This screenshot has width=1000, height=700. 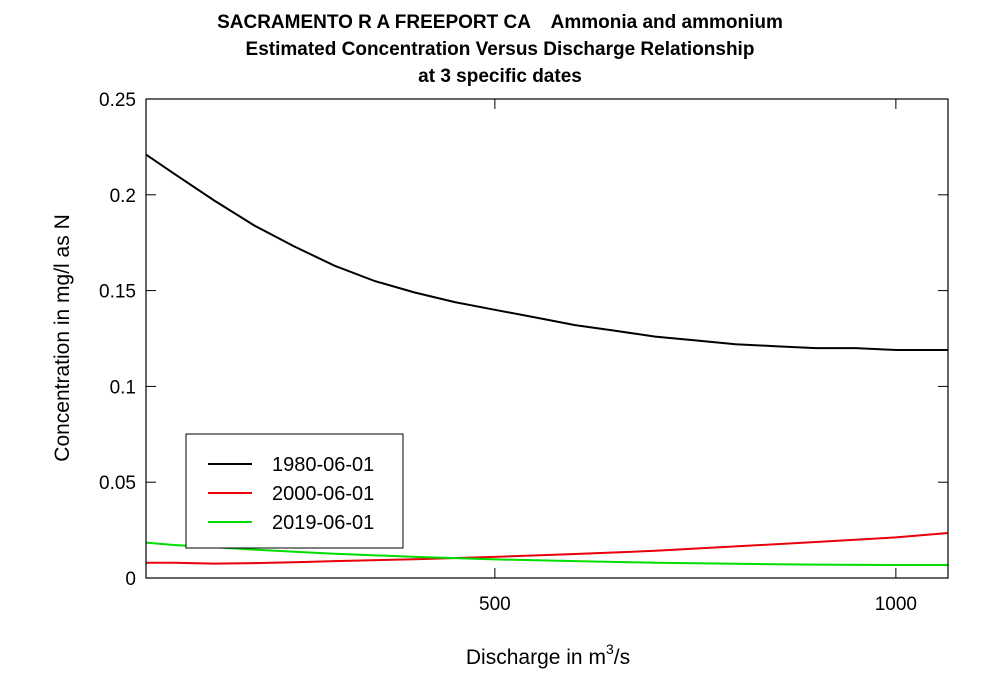 What do you see at coordinates (323, 523) in the screenshot?
I see `legend-label: 2019-06-01` at bounding box center [323, 523].